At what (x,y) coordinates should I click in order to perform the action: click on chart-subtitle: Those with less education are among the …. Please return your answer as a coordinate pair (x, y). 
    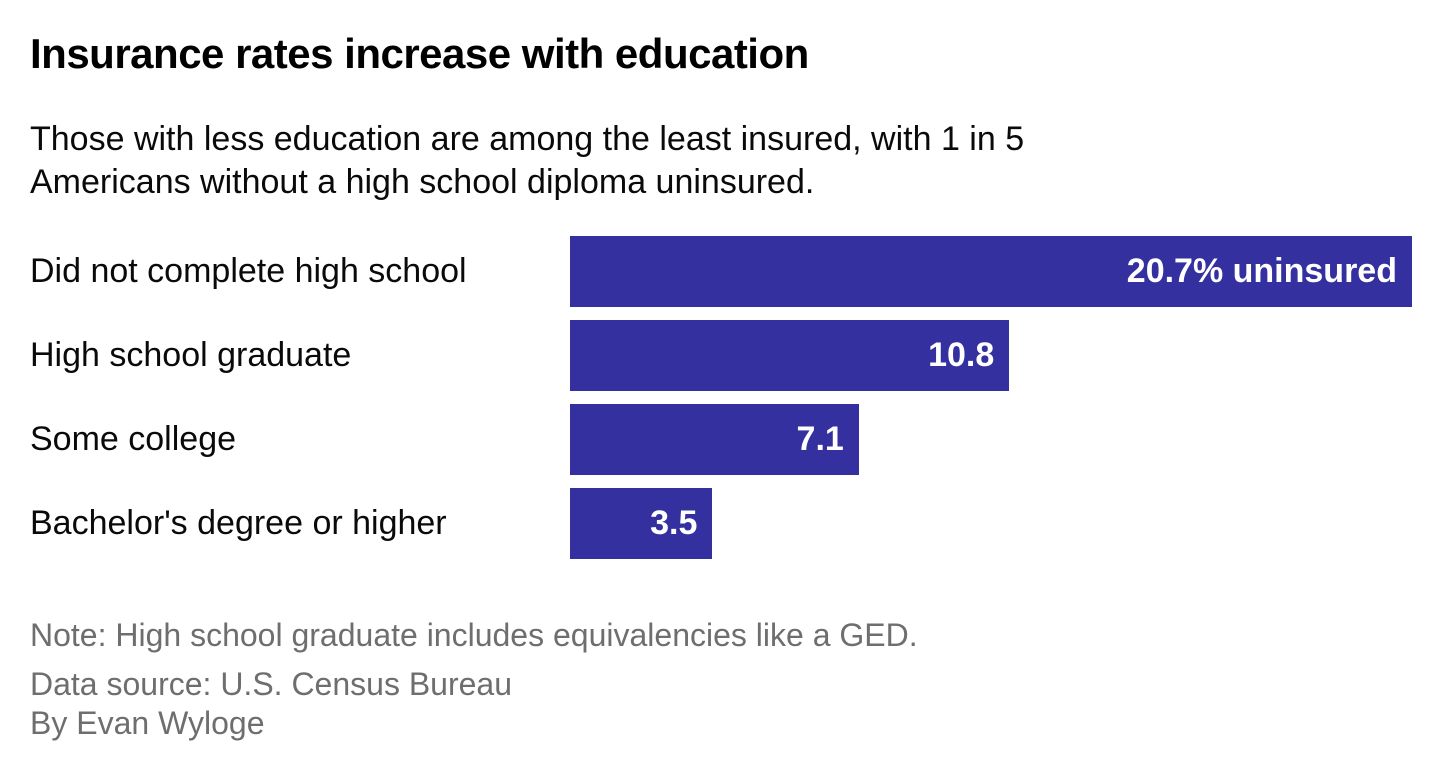
    Looking at the image, I should click on (527, 161).